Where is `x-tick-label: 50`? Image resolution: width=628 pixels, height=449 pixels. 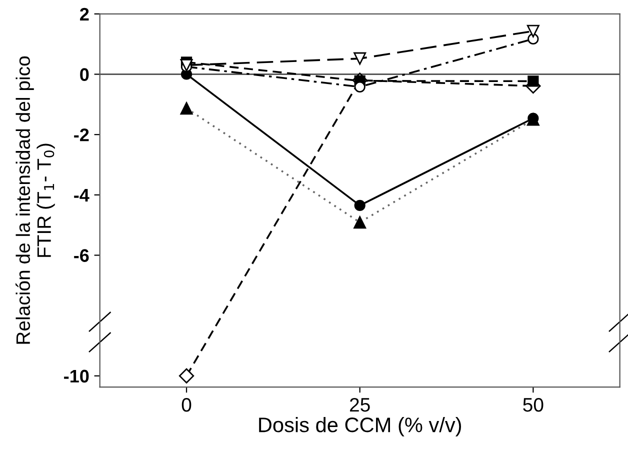 x-tick-label: 50 is located at coordinates (533, 405).